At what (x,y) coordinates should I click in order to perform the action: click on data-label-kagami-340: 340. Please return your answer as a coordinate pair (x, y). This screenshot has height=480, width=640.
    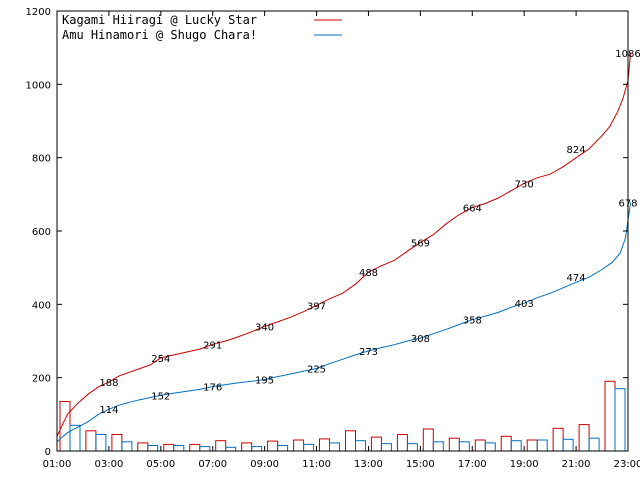
    Looking at the image, I should click on (264, 327).